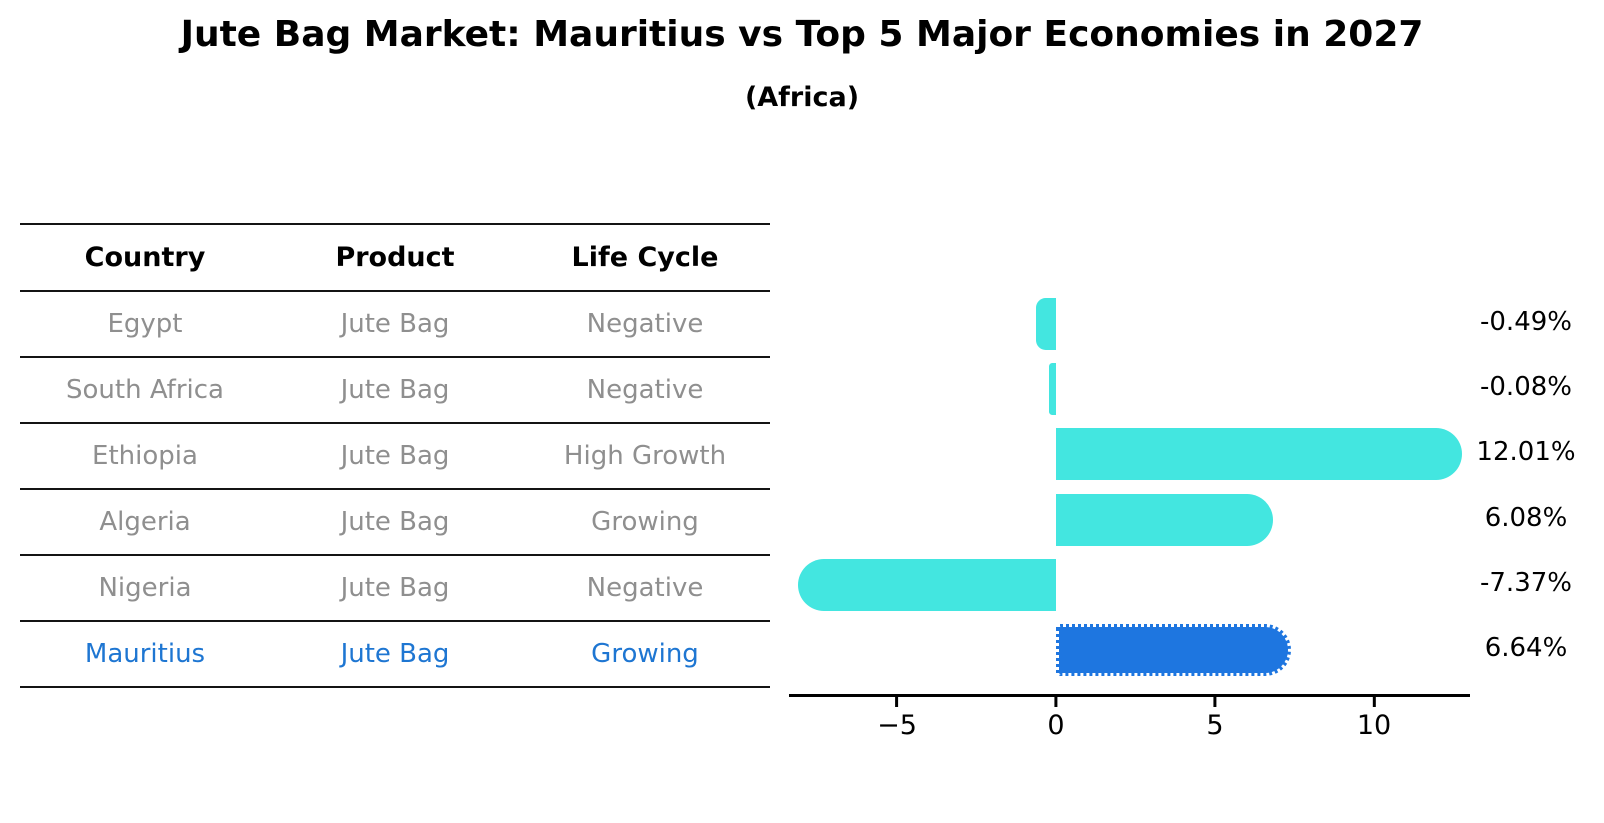 The width and height of the screenshot is (1604, 823). Describe the element at coordinates (1526, 648) in the screenshot. I see `value-label-mauritius: 6.64%` at that location.